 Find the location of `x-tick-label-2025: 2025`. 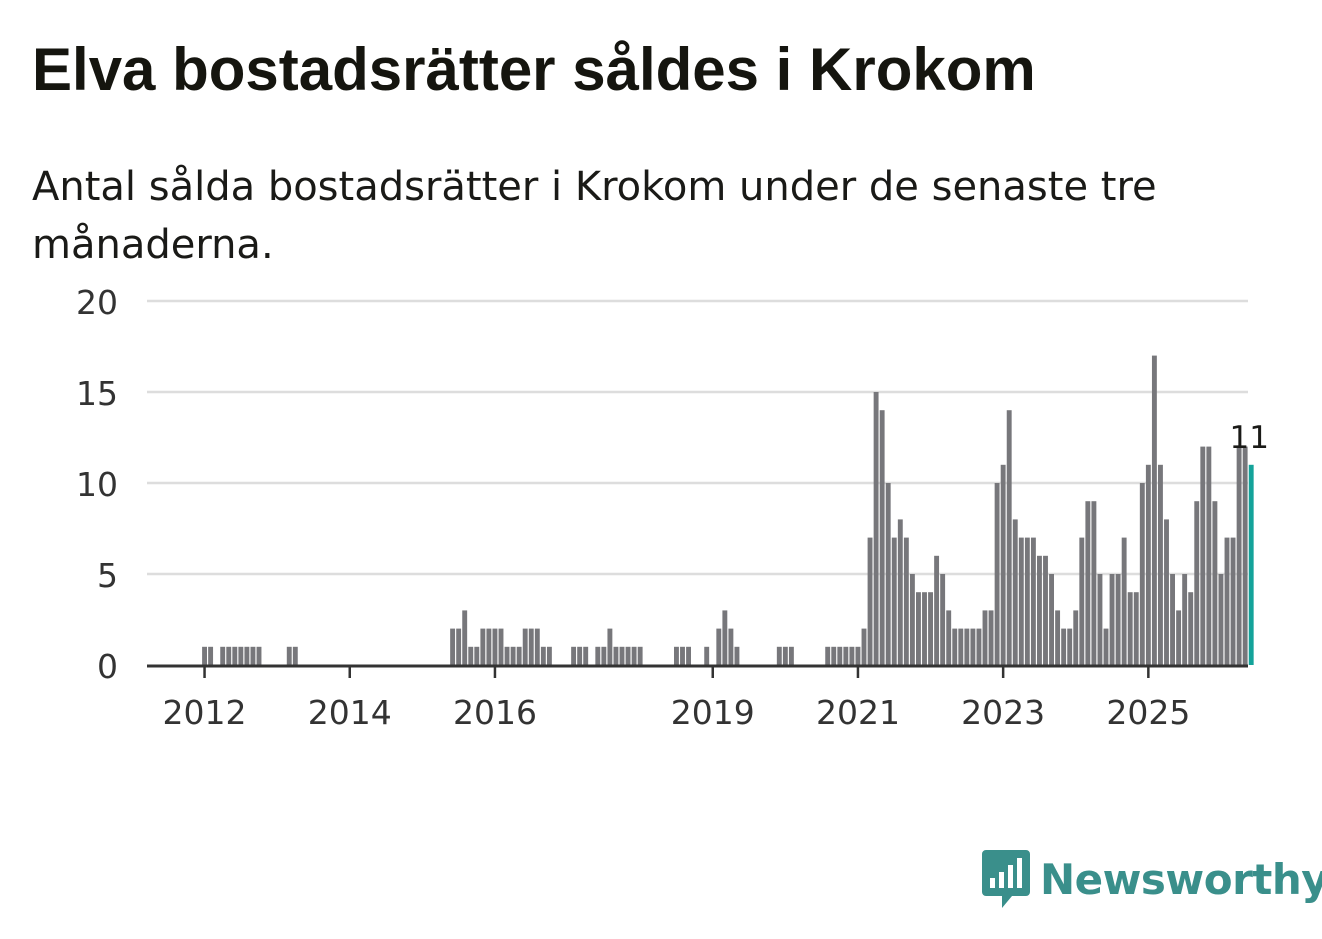

x-tick-label-2025: 2025 is located at coordinates (1148, 712).